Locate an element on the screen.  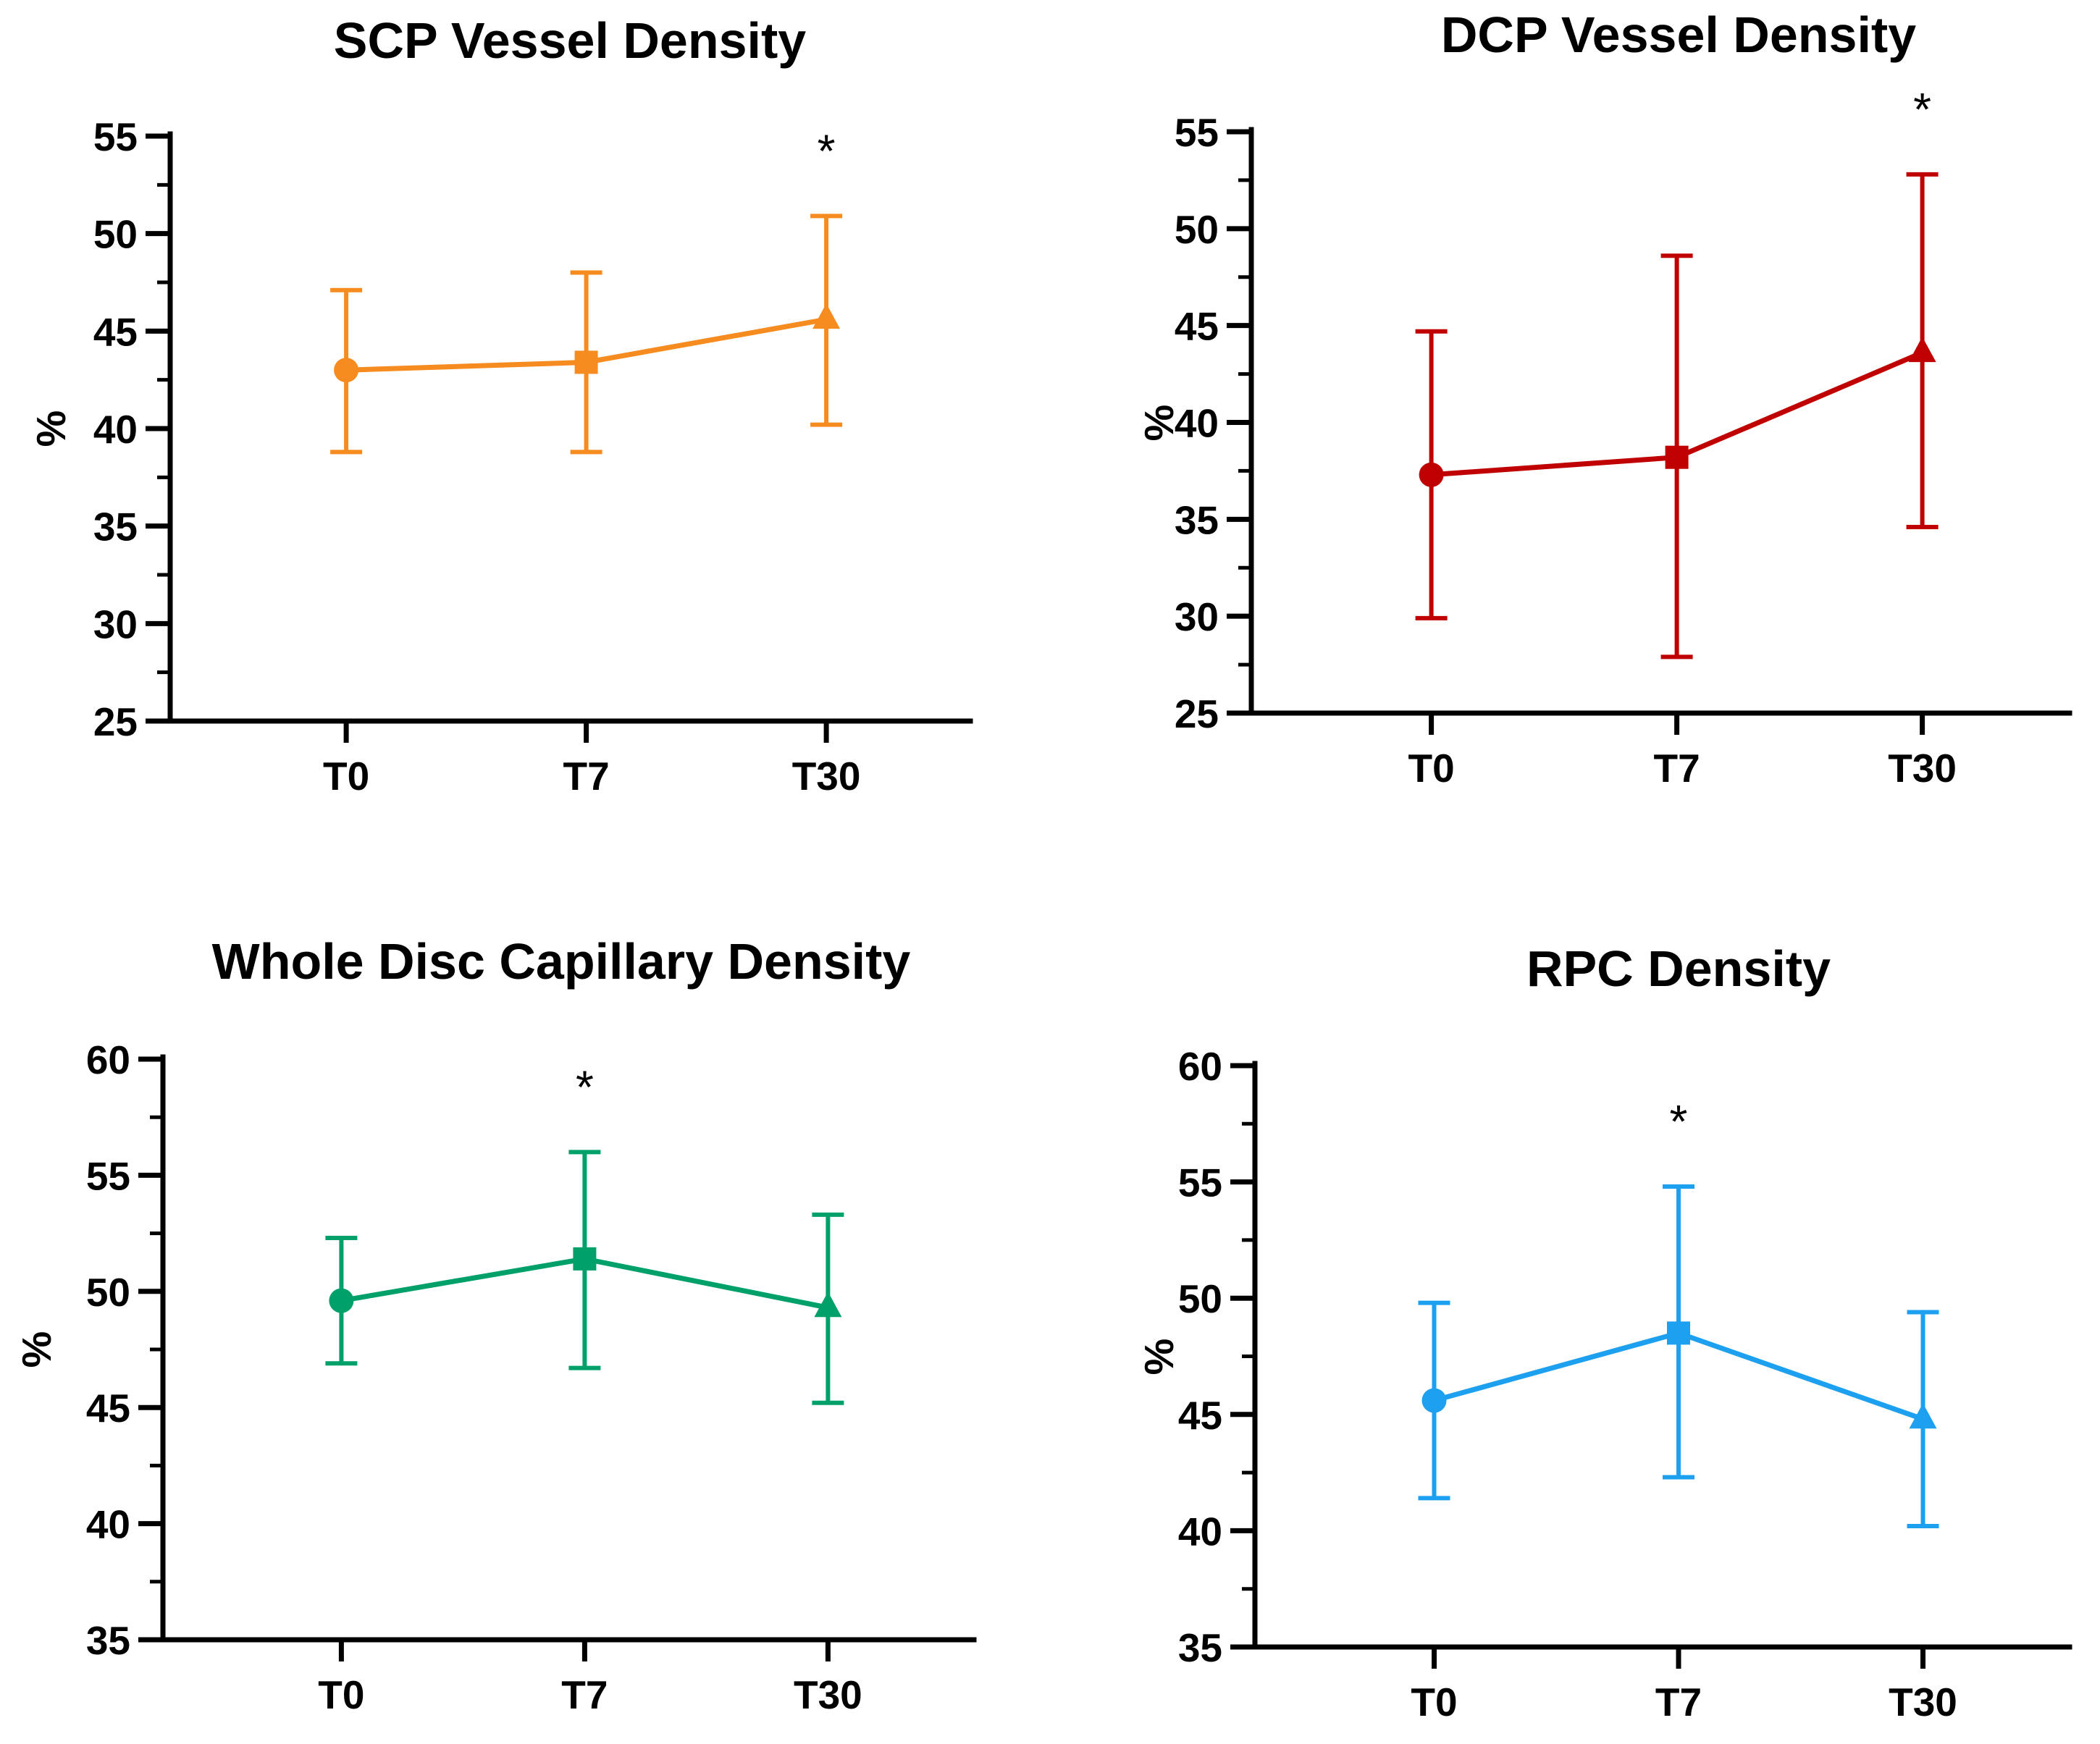
chart-title: DCP Vessel Density is located at coordinates (1678, 35).